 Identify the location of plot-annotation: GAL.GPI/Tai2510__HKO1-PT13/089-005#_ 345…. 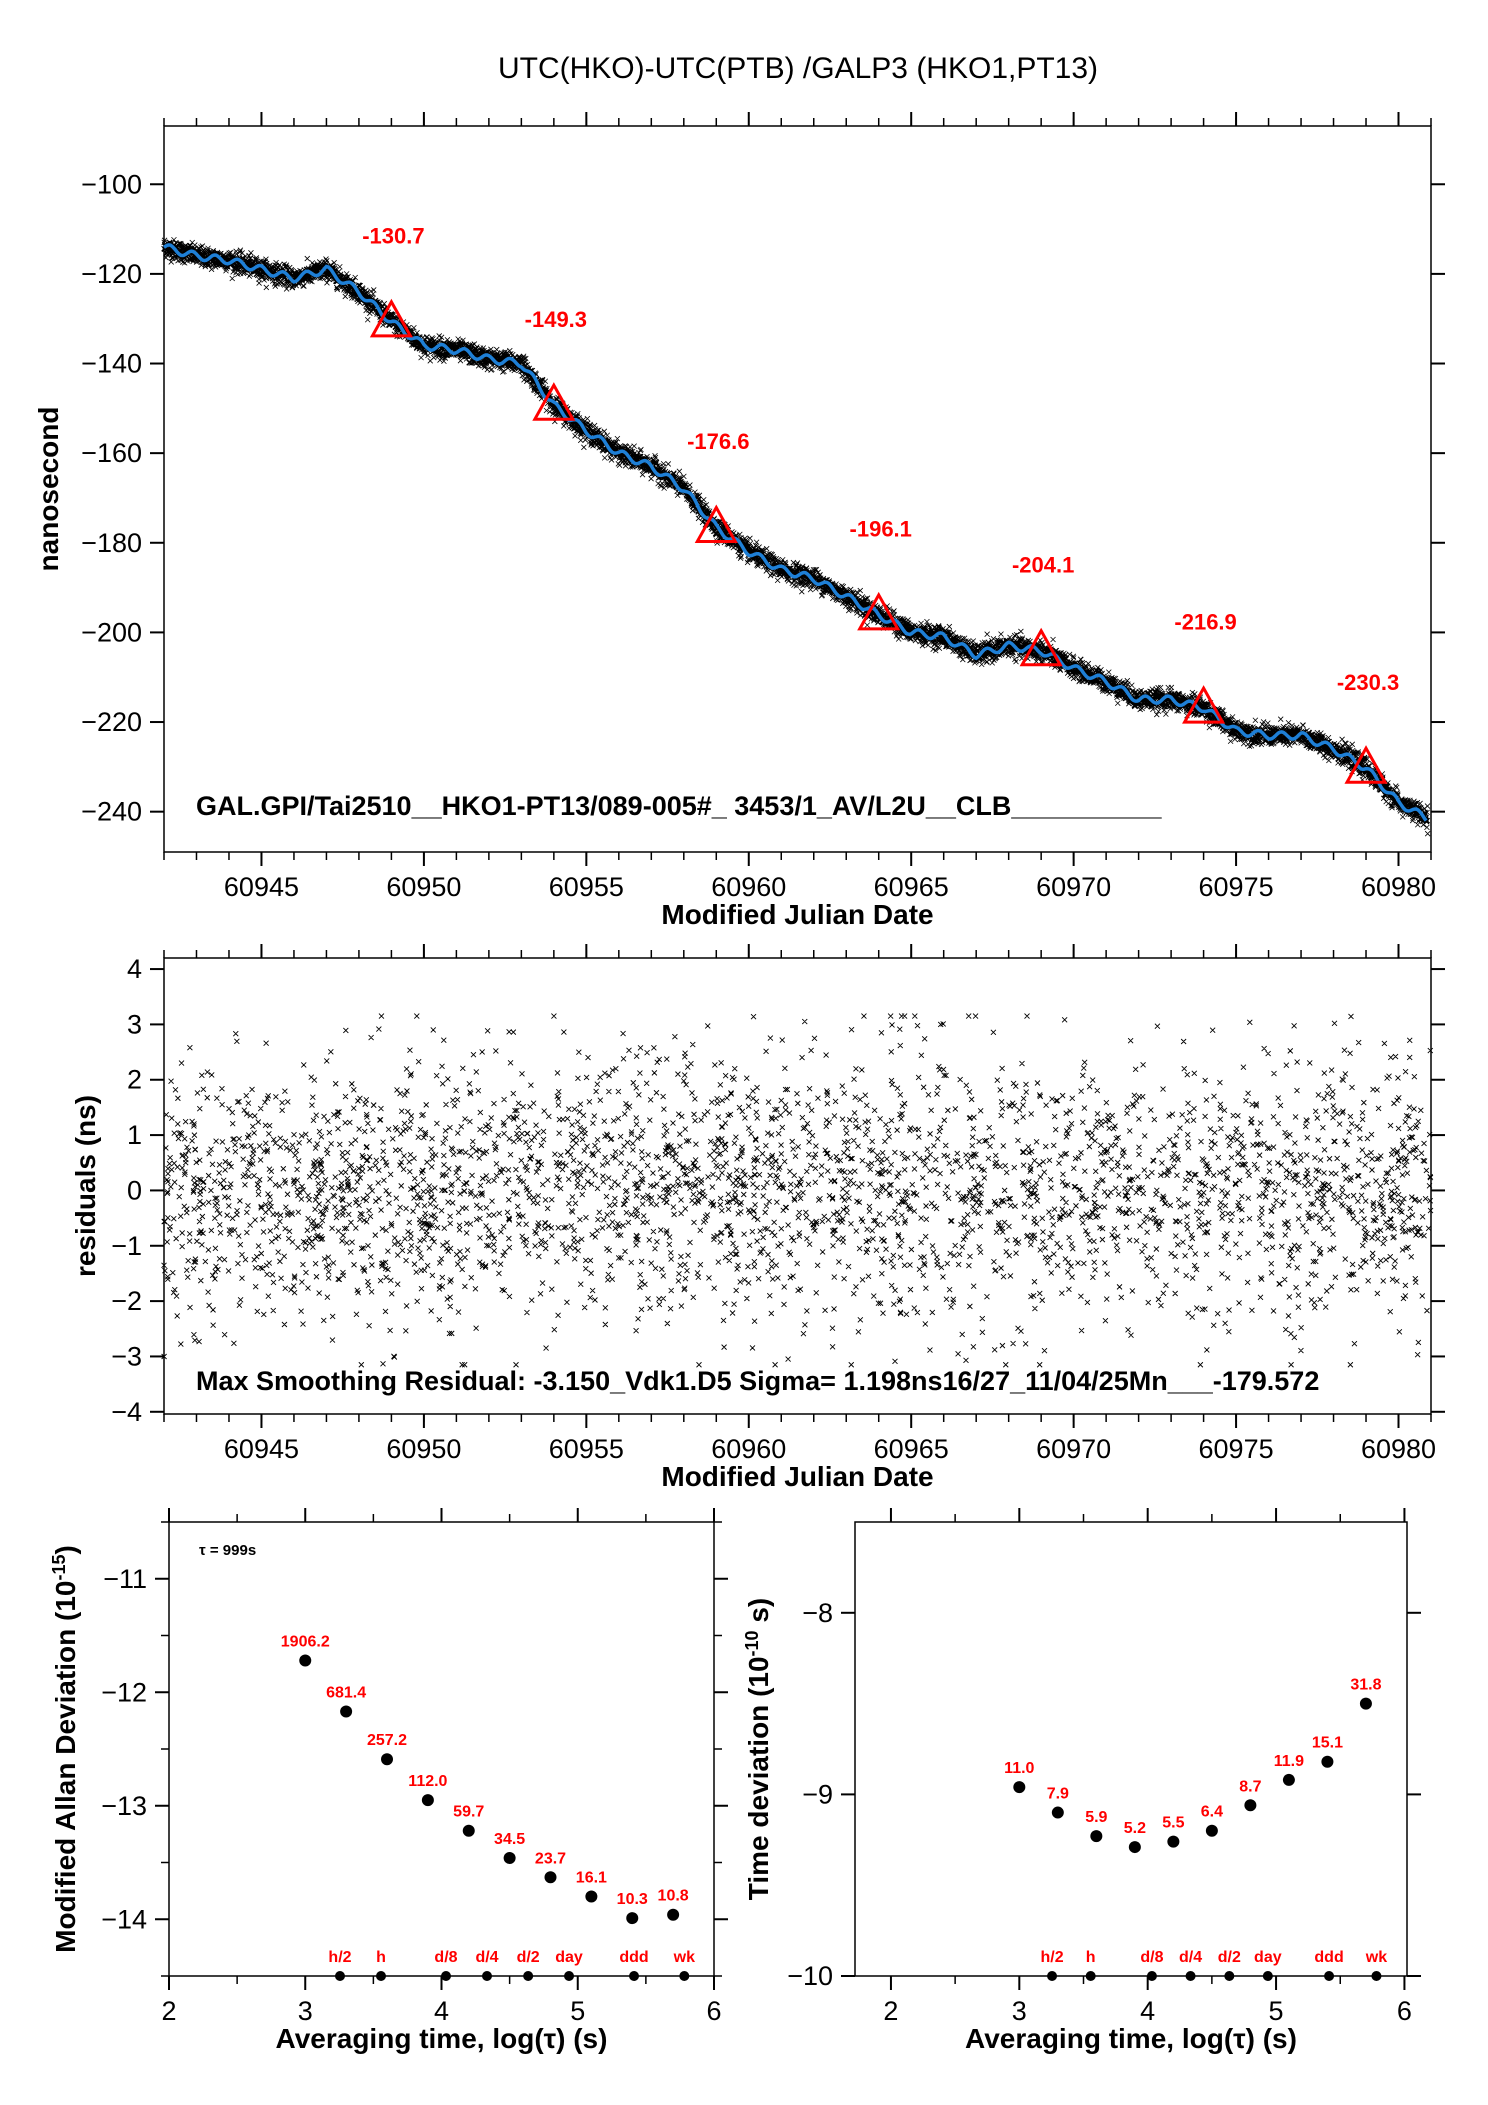
(679, 806).